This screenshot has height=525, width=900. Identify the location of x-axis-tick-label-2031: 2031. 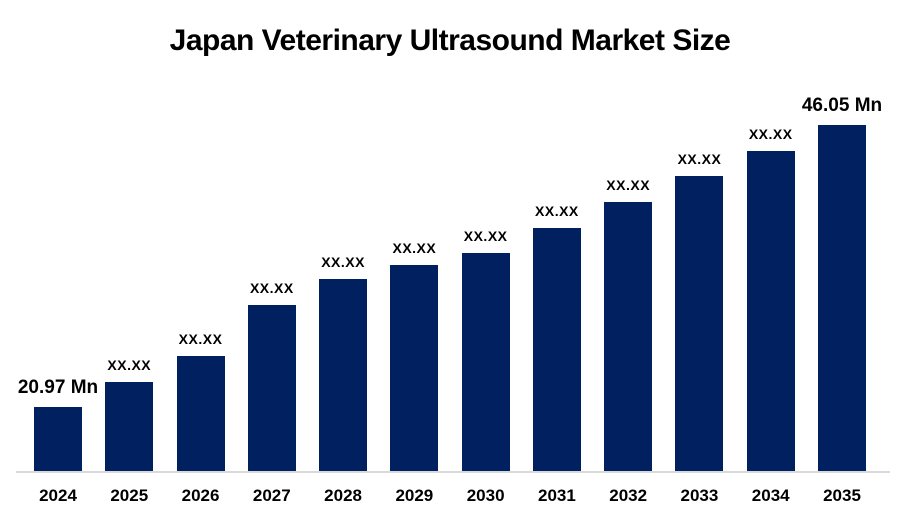
(556, 495).